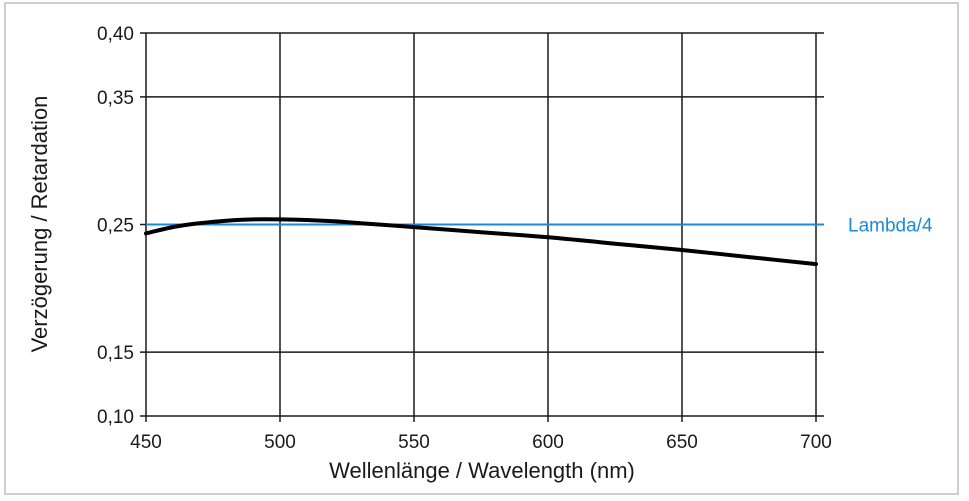  I want to click on y-tick-label: 0,25, so click(115, 226).